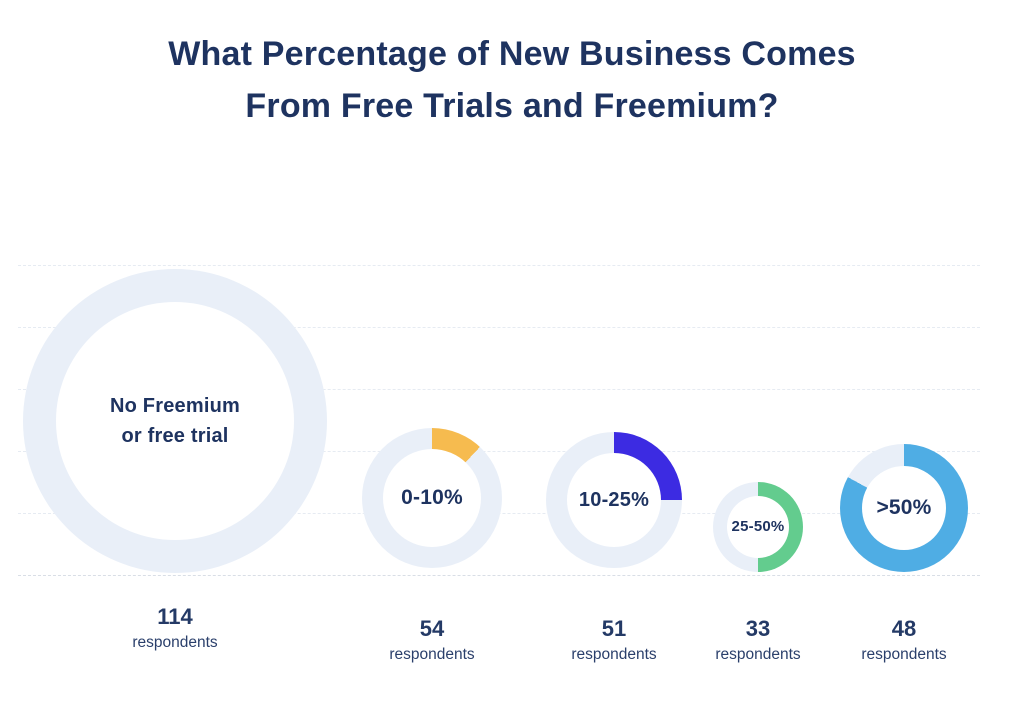 This screenshot has height=714, width=1024. I want to click on donut-over-50-label: >50%, so click(904, 508).